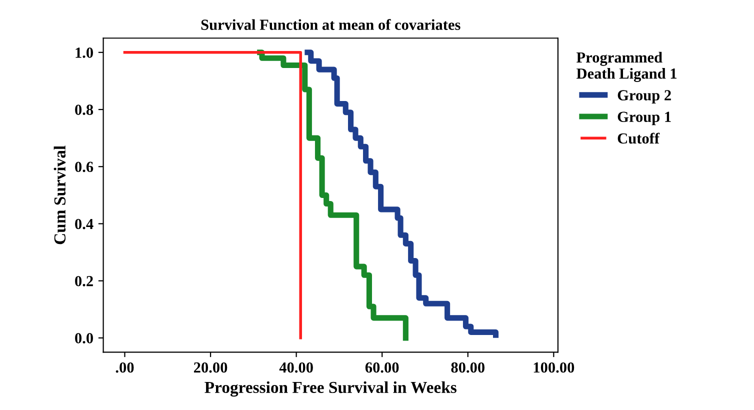  What do you see at coordinates (125, 367) in the screenshot?
I see `x-tick-label: .00` at bounding box center [125, 367].